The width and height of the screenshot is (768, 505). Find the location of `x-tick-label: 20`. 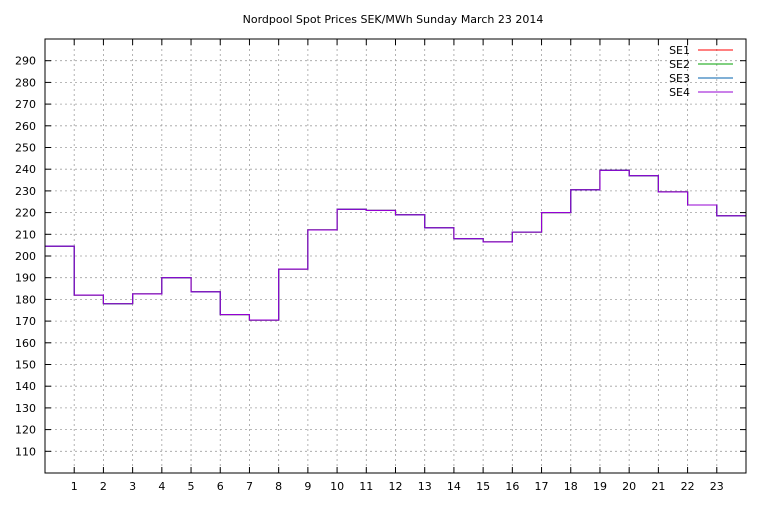

x-tick-label: 20 is located at coordinates (629, 486).